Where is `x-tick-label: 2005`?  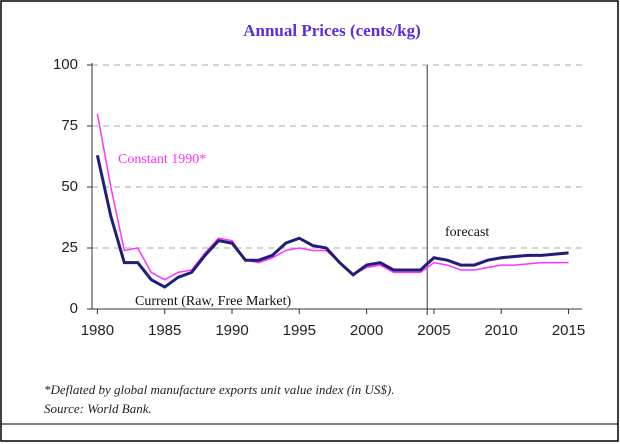 x-tick-label: 2005 is located at coordinates (433, 330).